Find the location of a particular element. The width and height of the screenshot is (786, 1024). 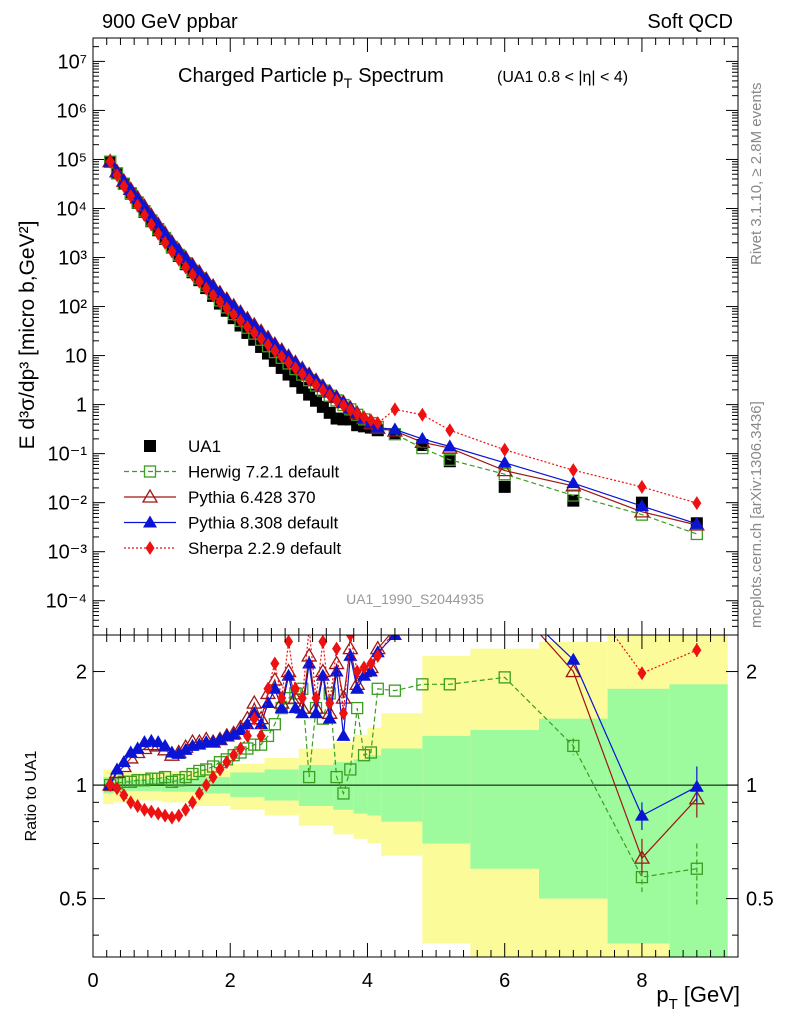

main-y-tick-label: 10⁻² is located at coordinates (68, 504).